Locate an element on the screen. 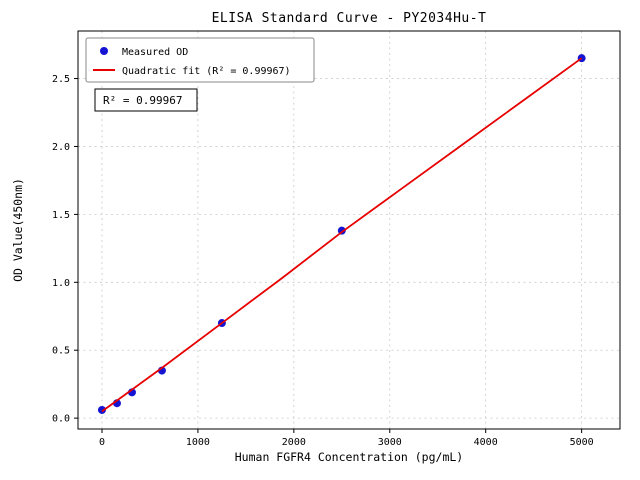 The width and height of the screenshot is (640, 480). x-tick-label: 4000 is located at coordinates (486, 442).